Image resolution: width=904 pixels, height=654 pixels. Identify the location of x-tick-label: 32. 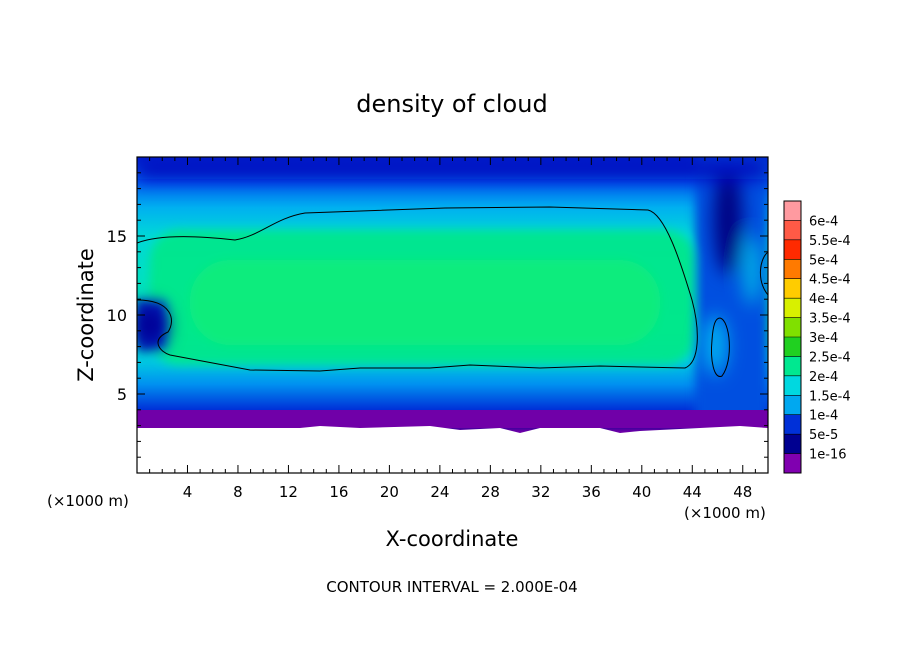
(540, 492).